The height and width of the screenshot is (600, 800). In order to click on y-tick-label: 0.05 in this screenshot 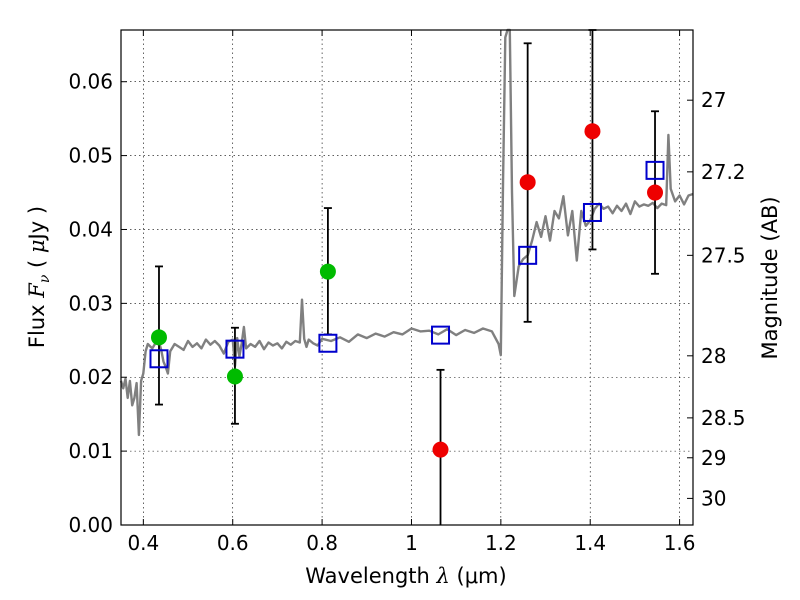, I will do `click(90, 156)`.